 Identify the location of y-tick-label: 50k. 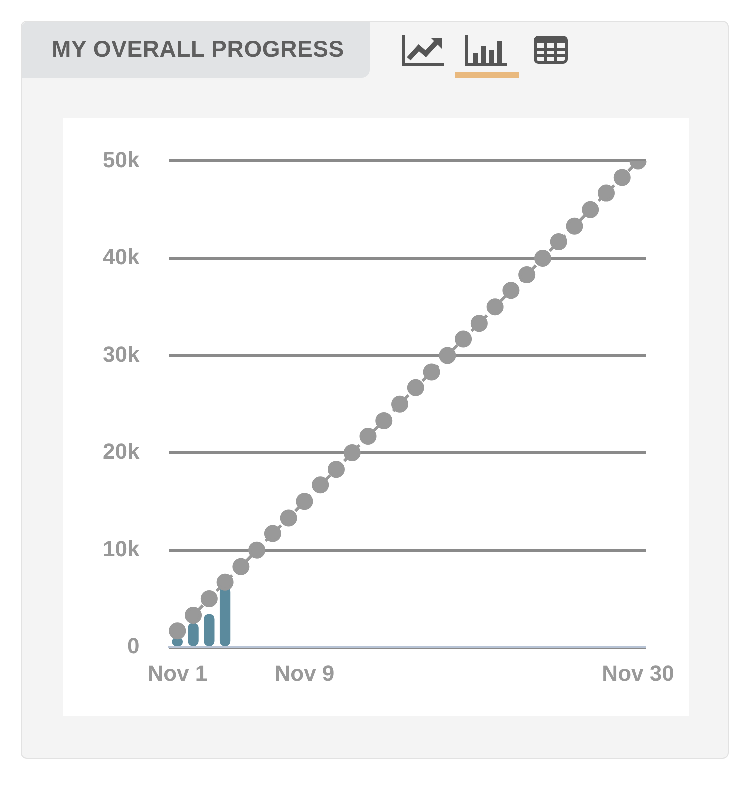
(121, 159).